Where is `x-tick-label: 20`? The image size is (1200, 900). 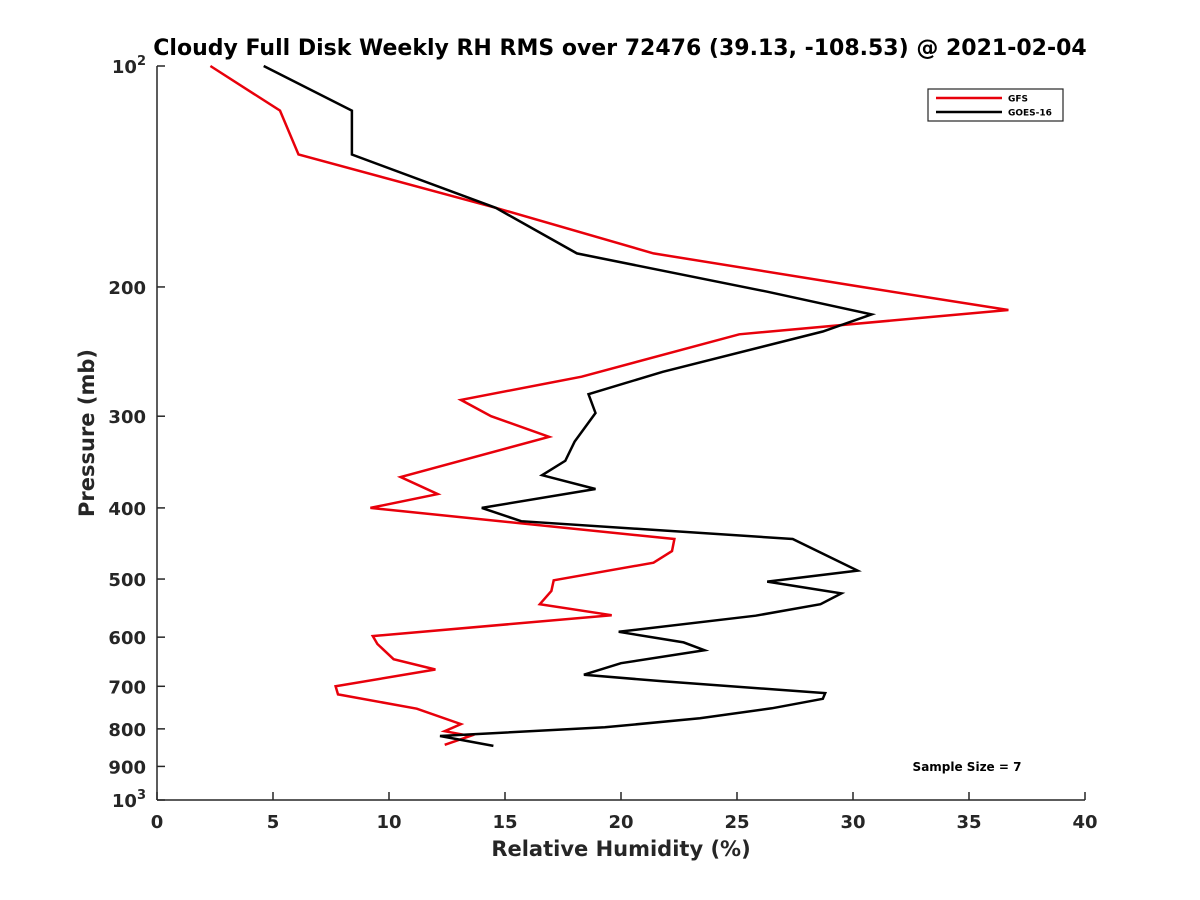
x-tick-label: 20 is located at coordinates (620, 822).